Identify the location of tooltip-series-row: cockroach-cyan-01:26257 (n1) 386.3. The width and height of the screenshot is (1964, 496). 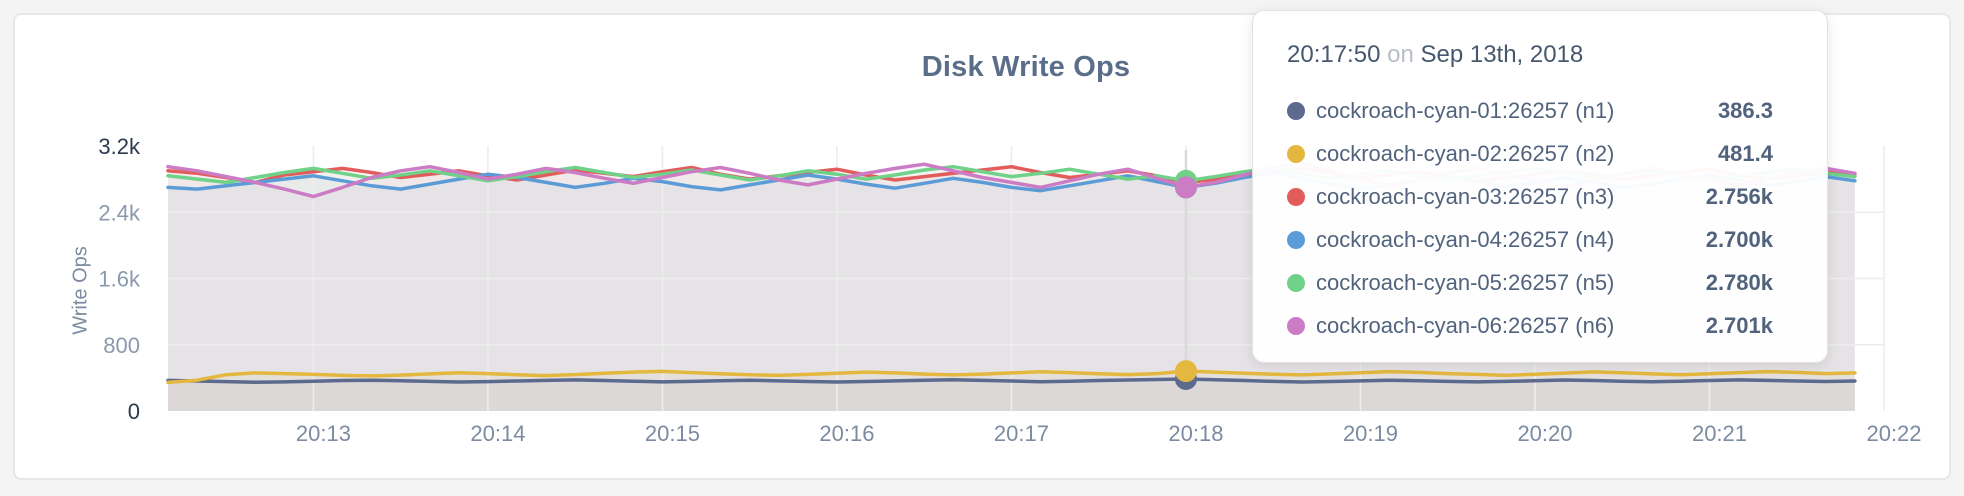
(1530, 110).